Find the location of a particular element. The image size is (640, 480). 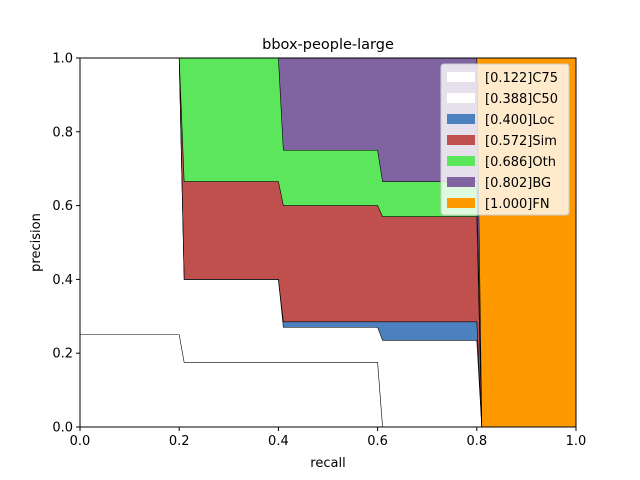

x-axis-label: recall is located at coordinates (327, 463).